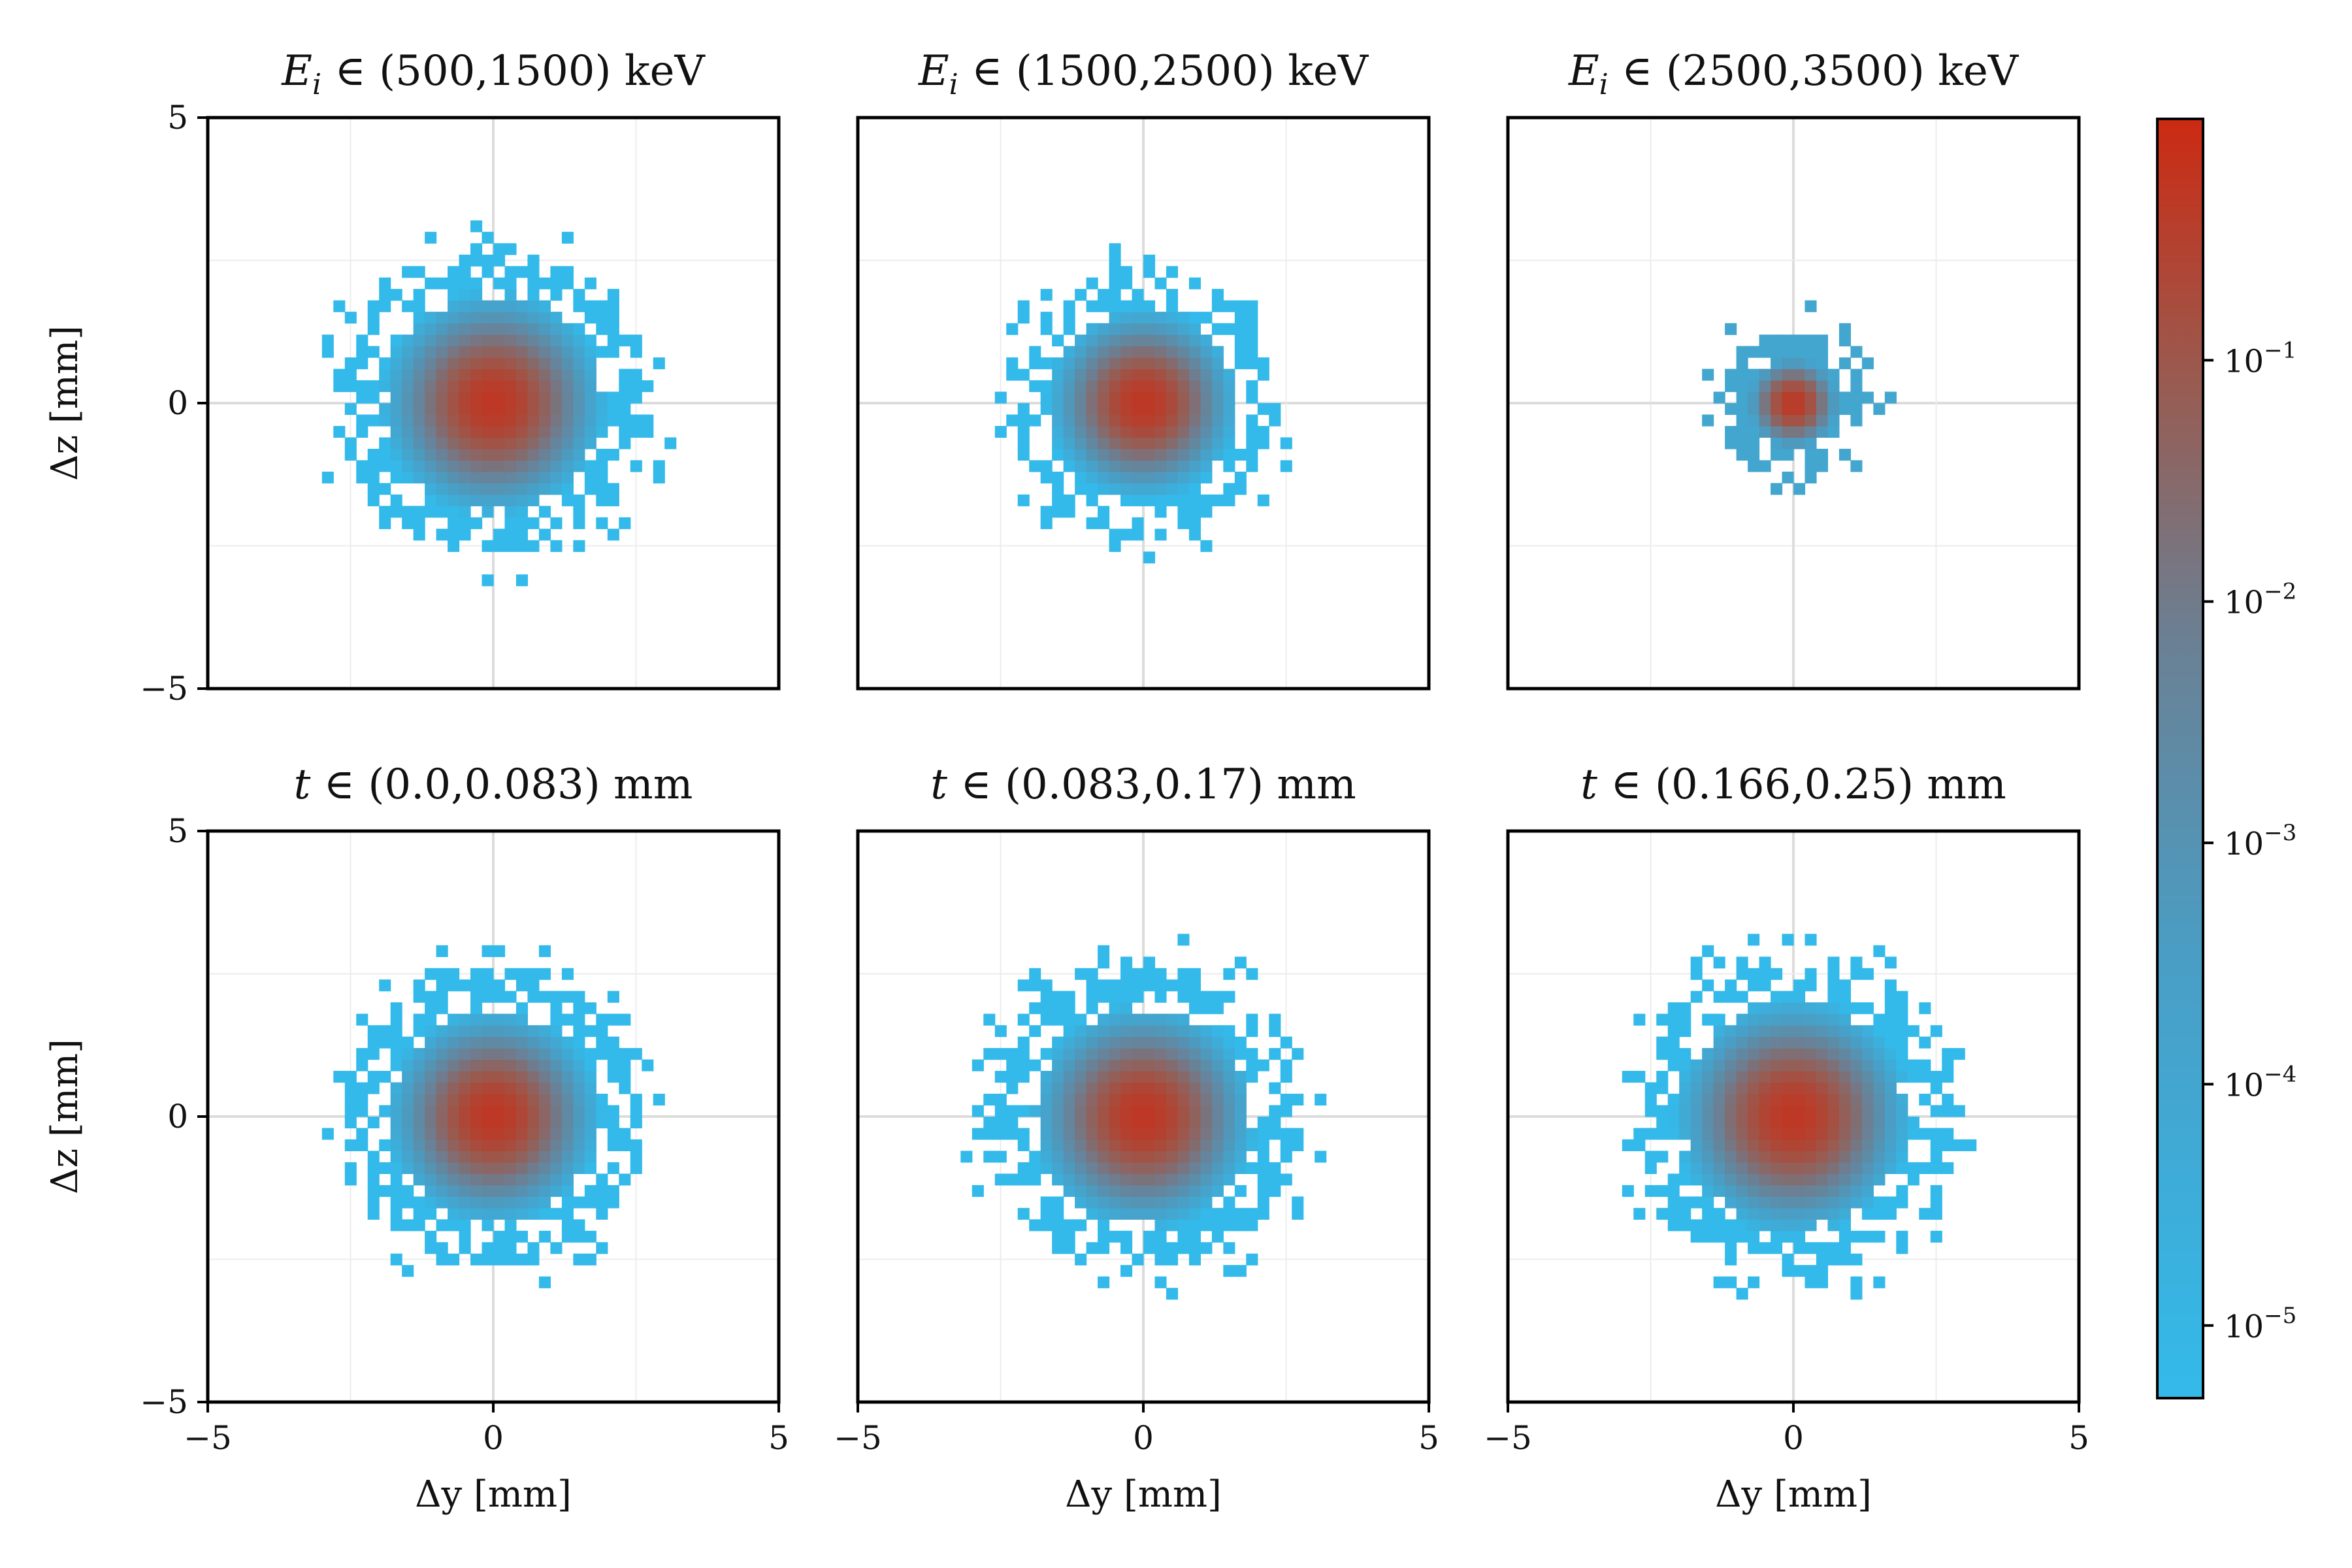 The height and width of the screenshot is (1568, 2352). I want to click on heatmap-bins, so click(493, 1116).